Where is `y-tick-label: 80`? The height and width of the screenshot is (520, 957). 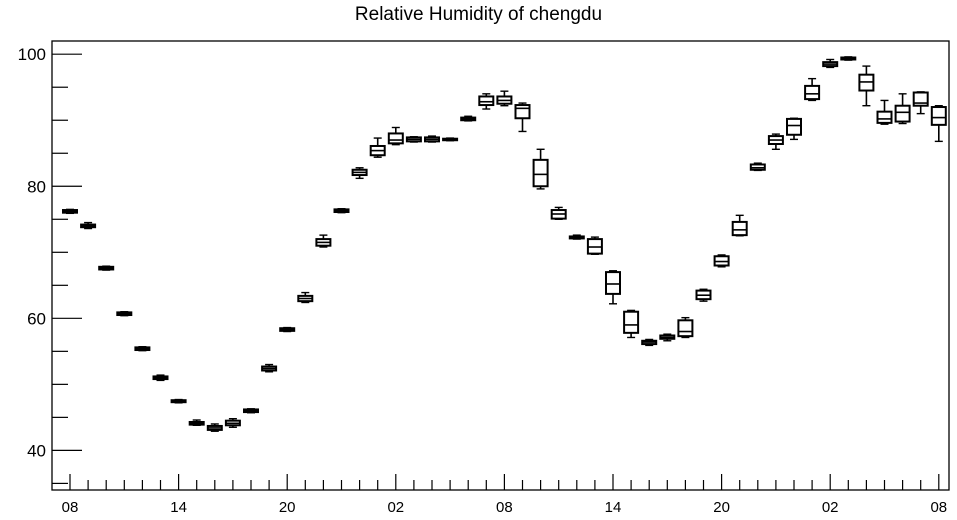
y-tick-label: 80 is located at coordinates (36, 186).